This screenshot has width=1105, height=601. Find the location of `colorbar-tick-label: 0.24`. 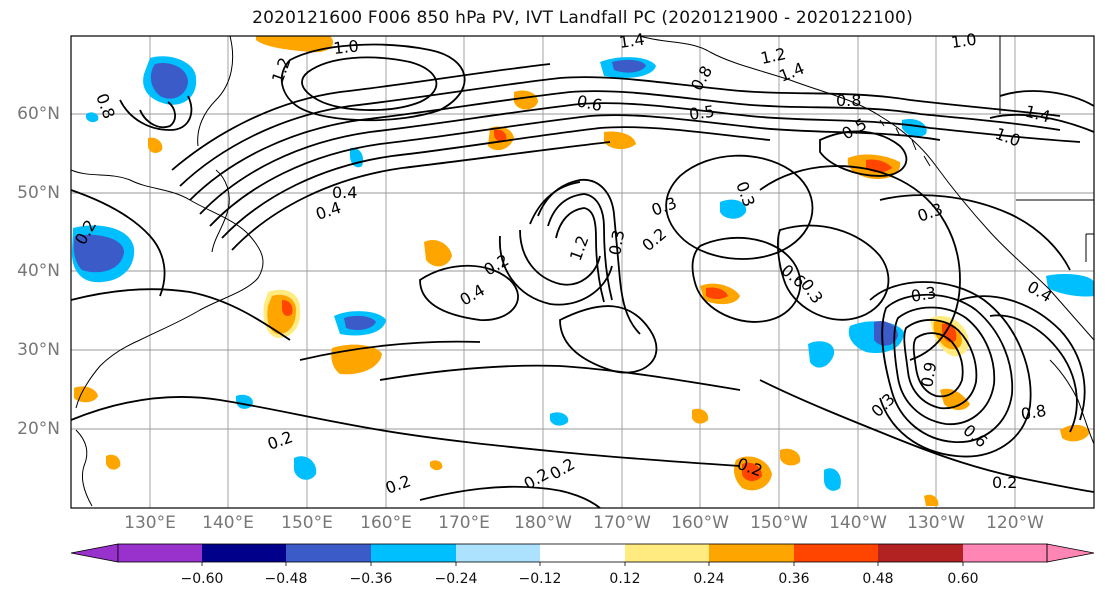

colorbar-tick-label: 0.24 is located at coordinates (709, 579).